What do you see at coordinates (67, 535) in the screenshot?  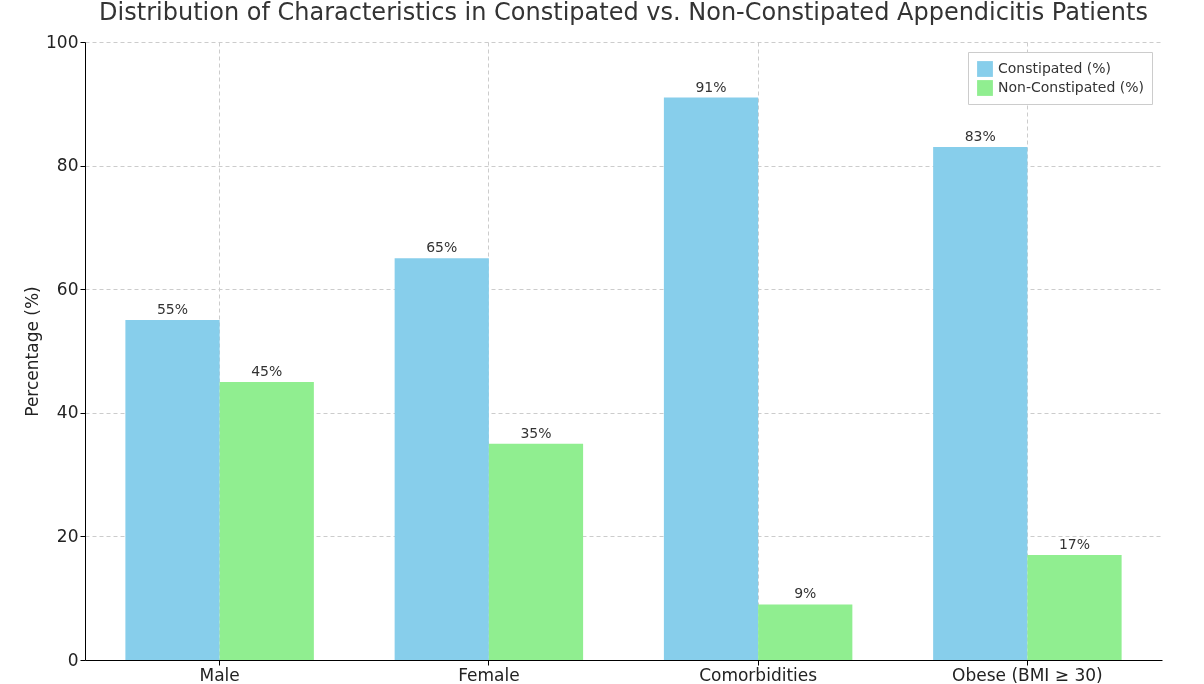 I see `y-tick-label: 20` at bounding box center [67, 535].